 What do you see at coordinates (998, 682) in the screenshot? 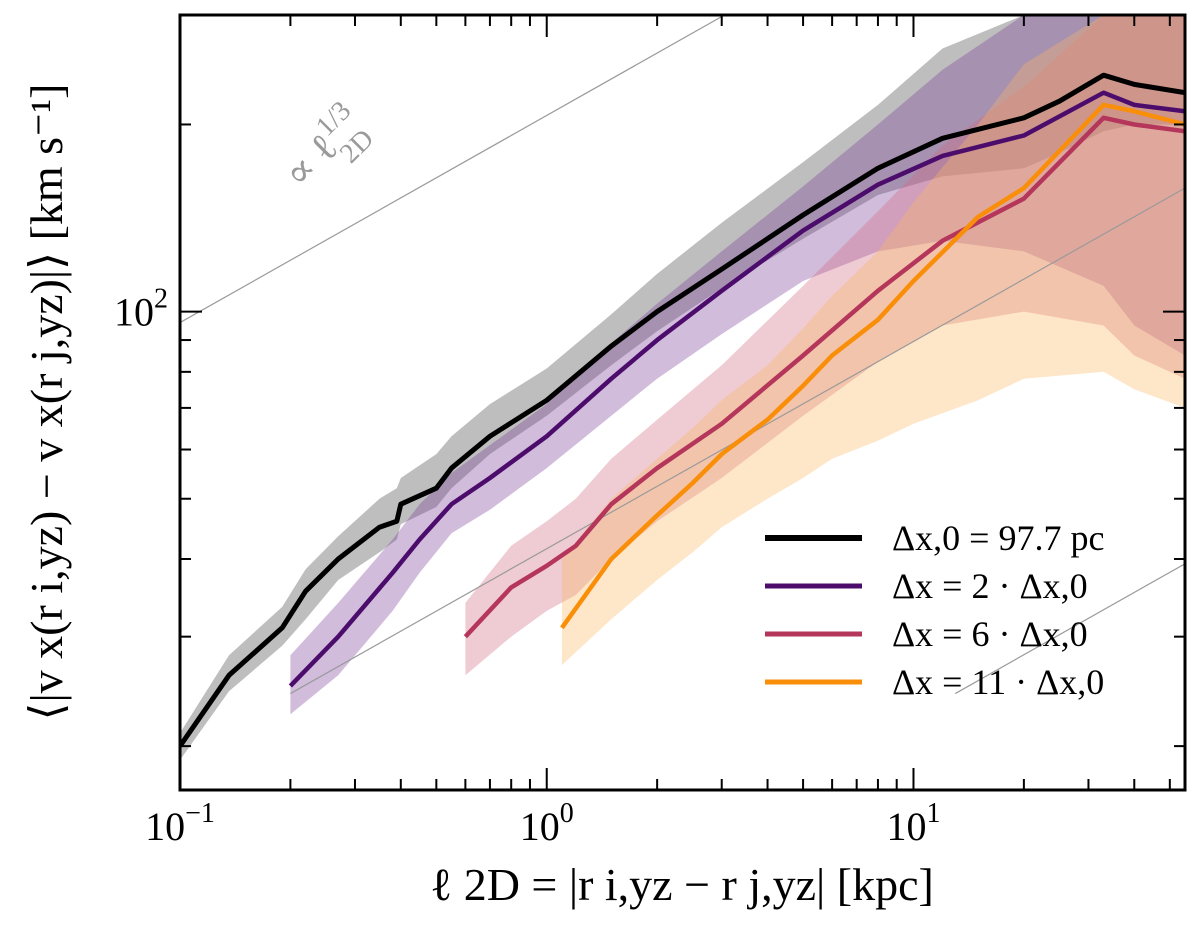
I see `legend-label-3: Δx = 11 · Δx,0` at bounding box center [998, 682].